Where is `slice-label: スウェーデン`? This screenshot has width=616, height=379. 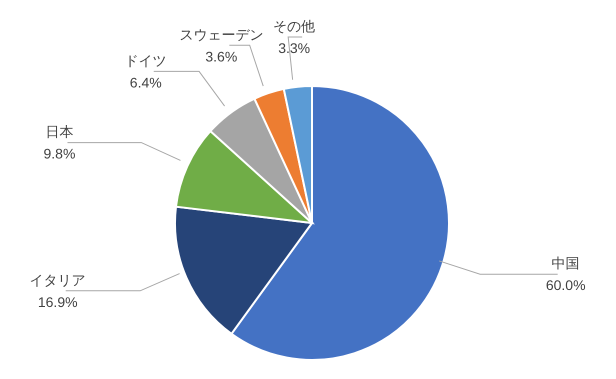 slice-label: スウェーデン is located at coordinates (221, 35).